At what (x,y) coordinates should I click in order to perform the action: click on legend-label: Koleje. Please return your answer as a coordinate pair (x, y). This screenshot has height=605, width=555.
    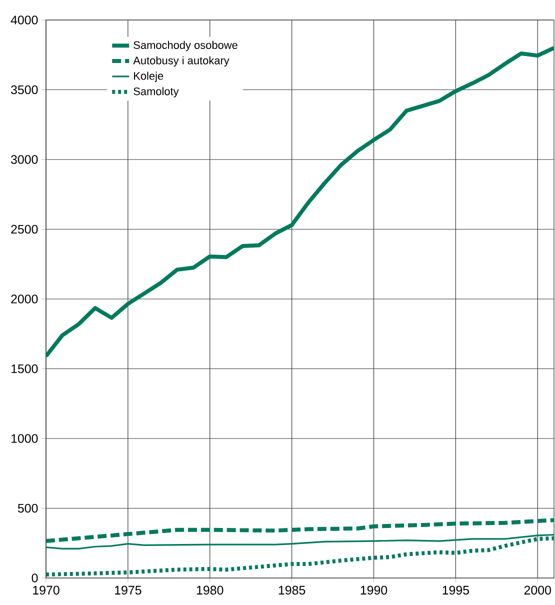
    Looking at the image, I should click on (149, 77).